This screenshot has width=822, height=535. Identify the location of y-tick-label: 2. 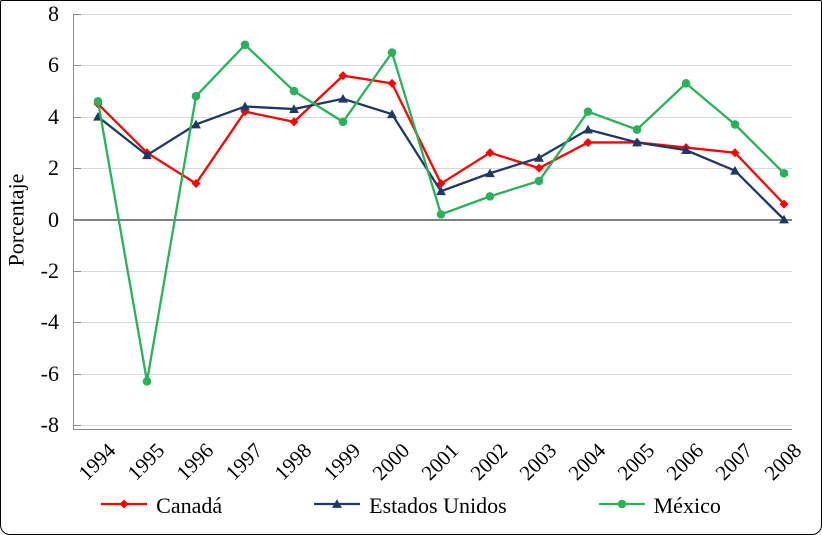
(53, 168).